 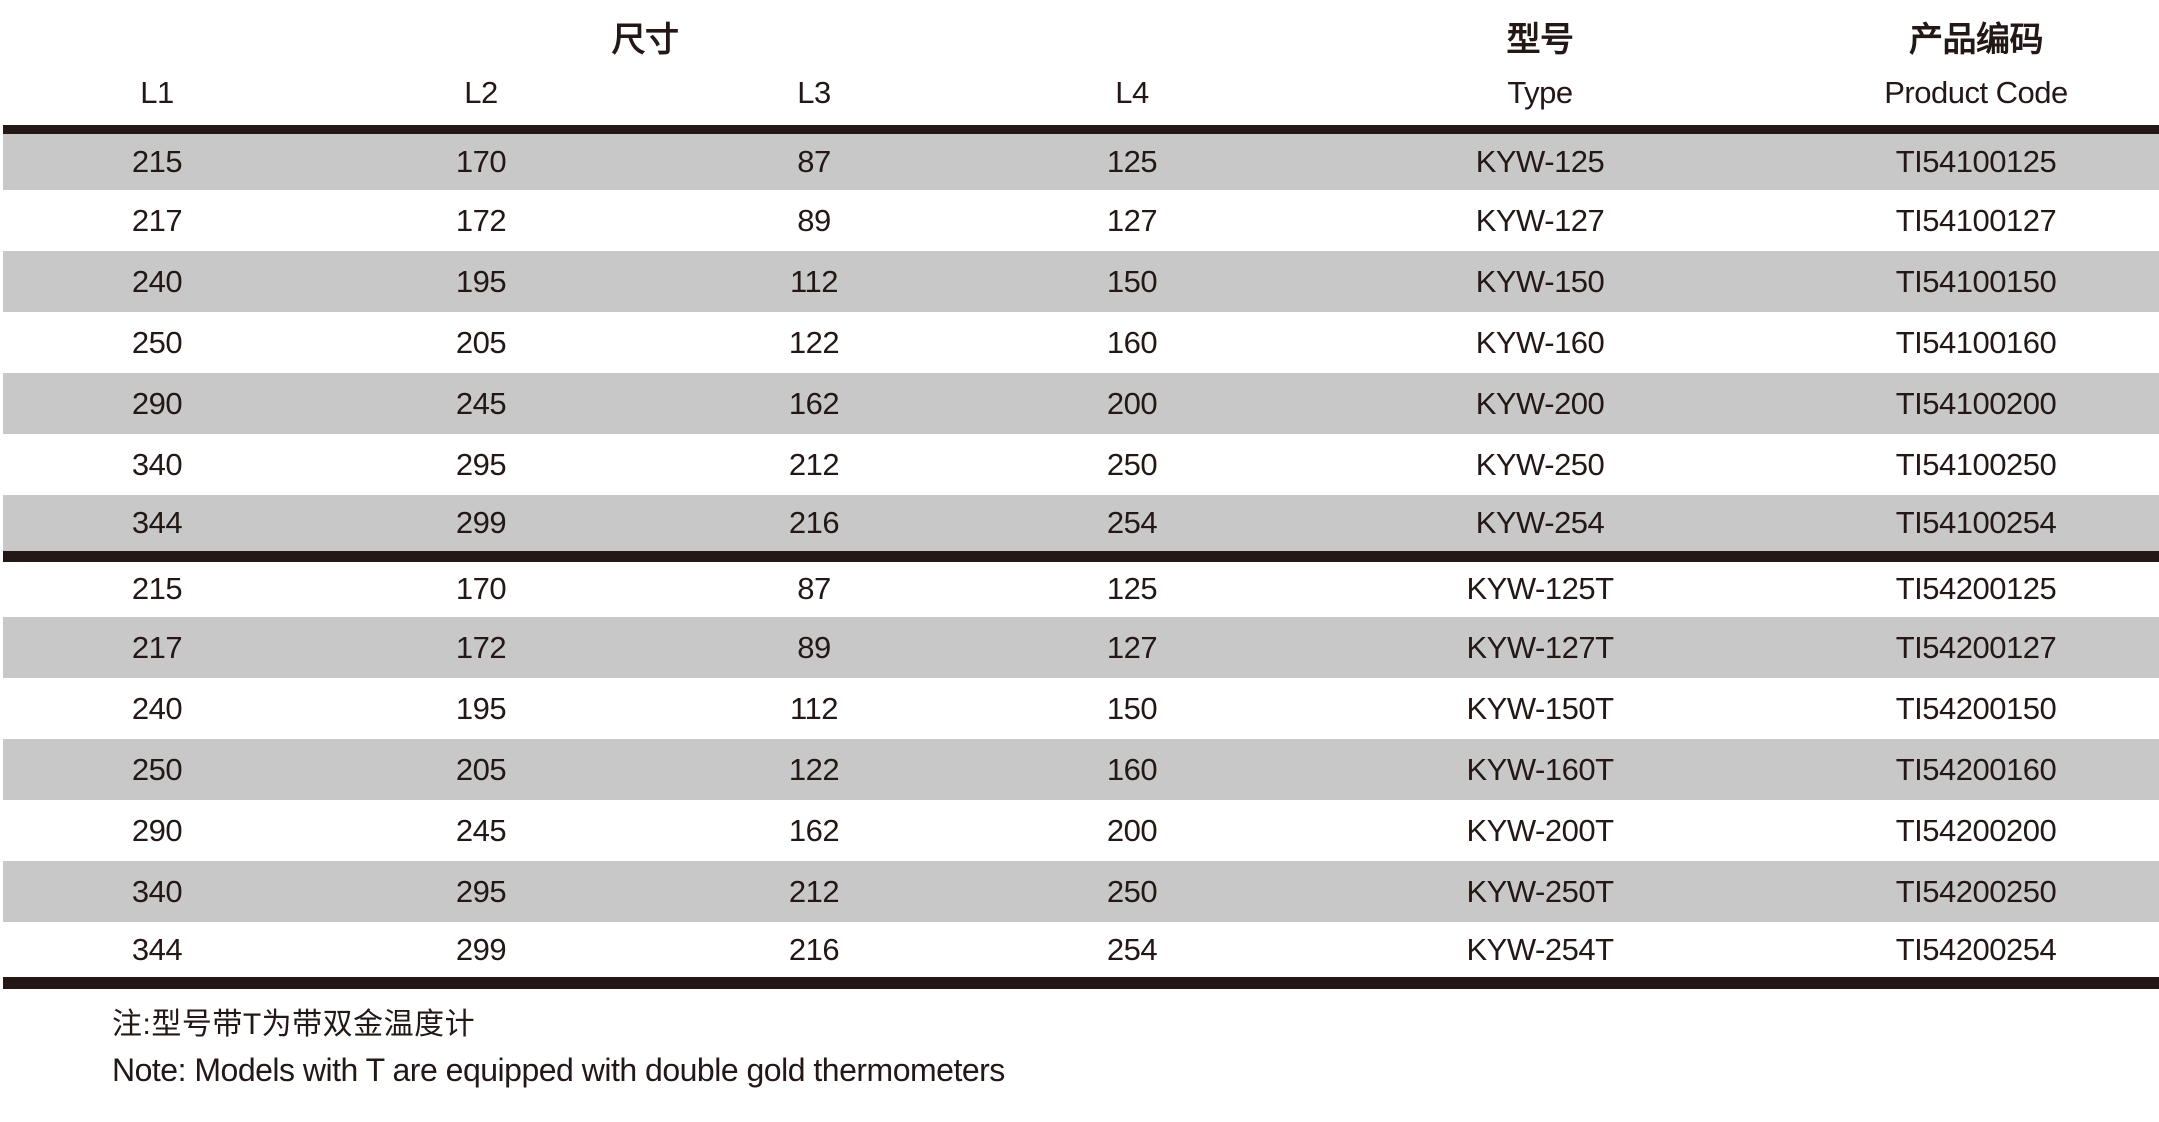 What do you see at coordinates (1976, 97) in the screenshot?
I see `header-code-en: Product Code` at bounding box center [1976, 97].